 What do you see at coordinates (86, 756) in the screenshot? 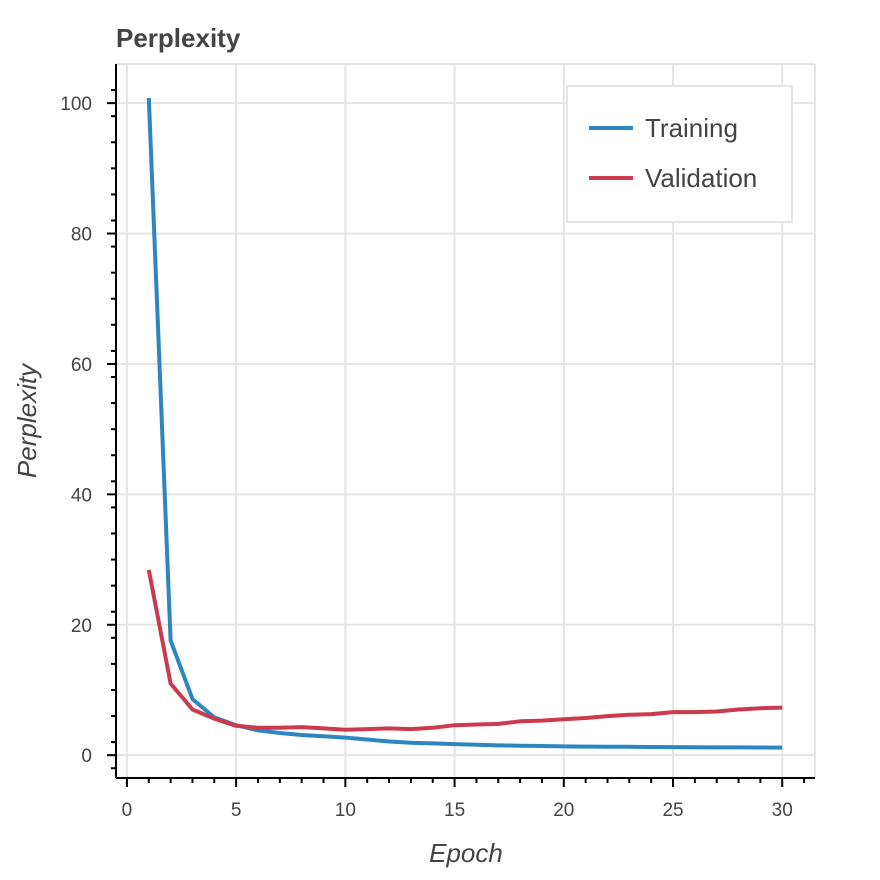
I see `y-tick-label: 0` at bounding box center [86, 756].